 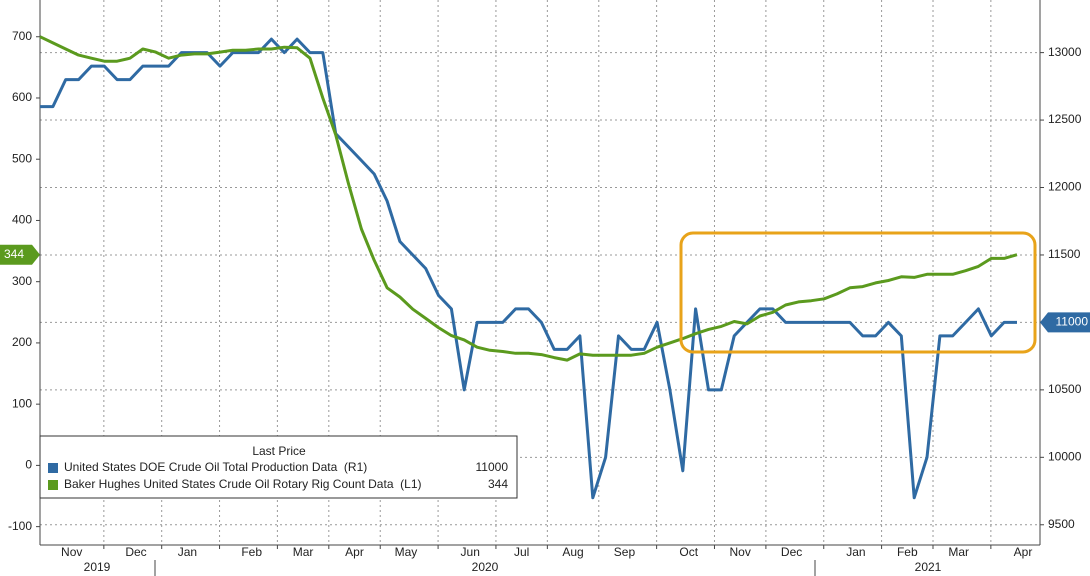 I want to click on y-tick-label: 0, so click(x=28, y=465).